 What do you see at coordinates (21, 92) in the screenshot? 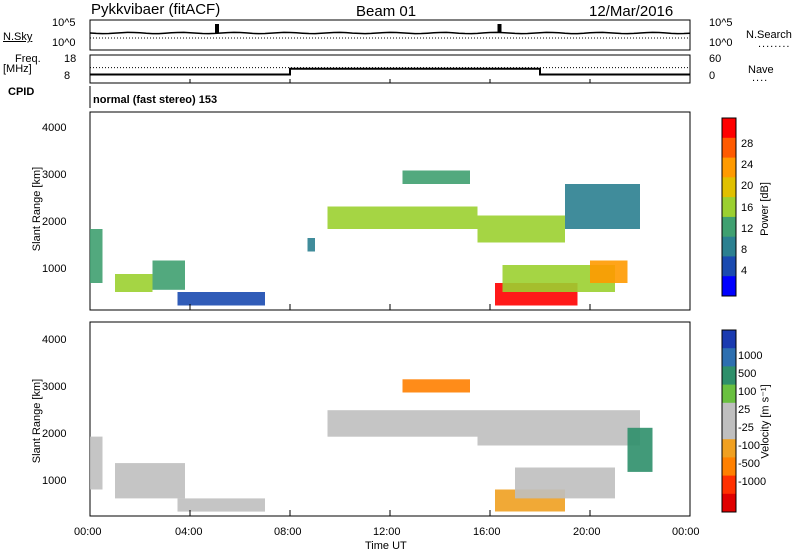
I see `cpid-label: CPID` at bounding box center [21, 92].